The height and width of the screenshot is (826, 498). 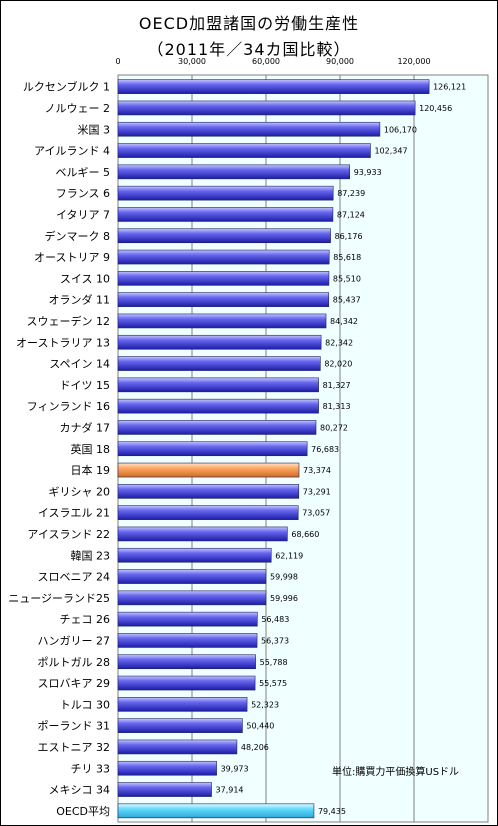 What do you see at coordinates (69, 321) in the screenshot?
I see `category-label: スウェーデン 12` at bounding box center [69, 321].